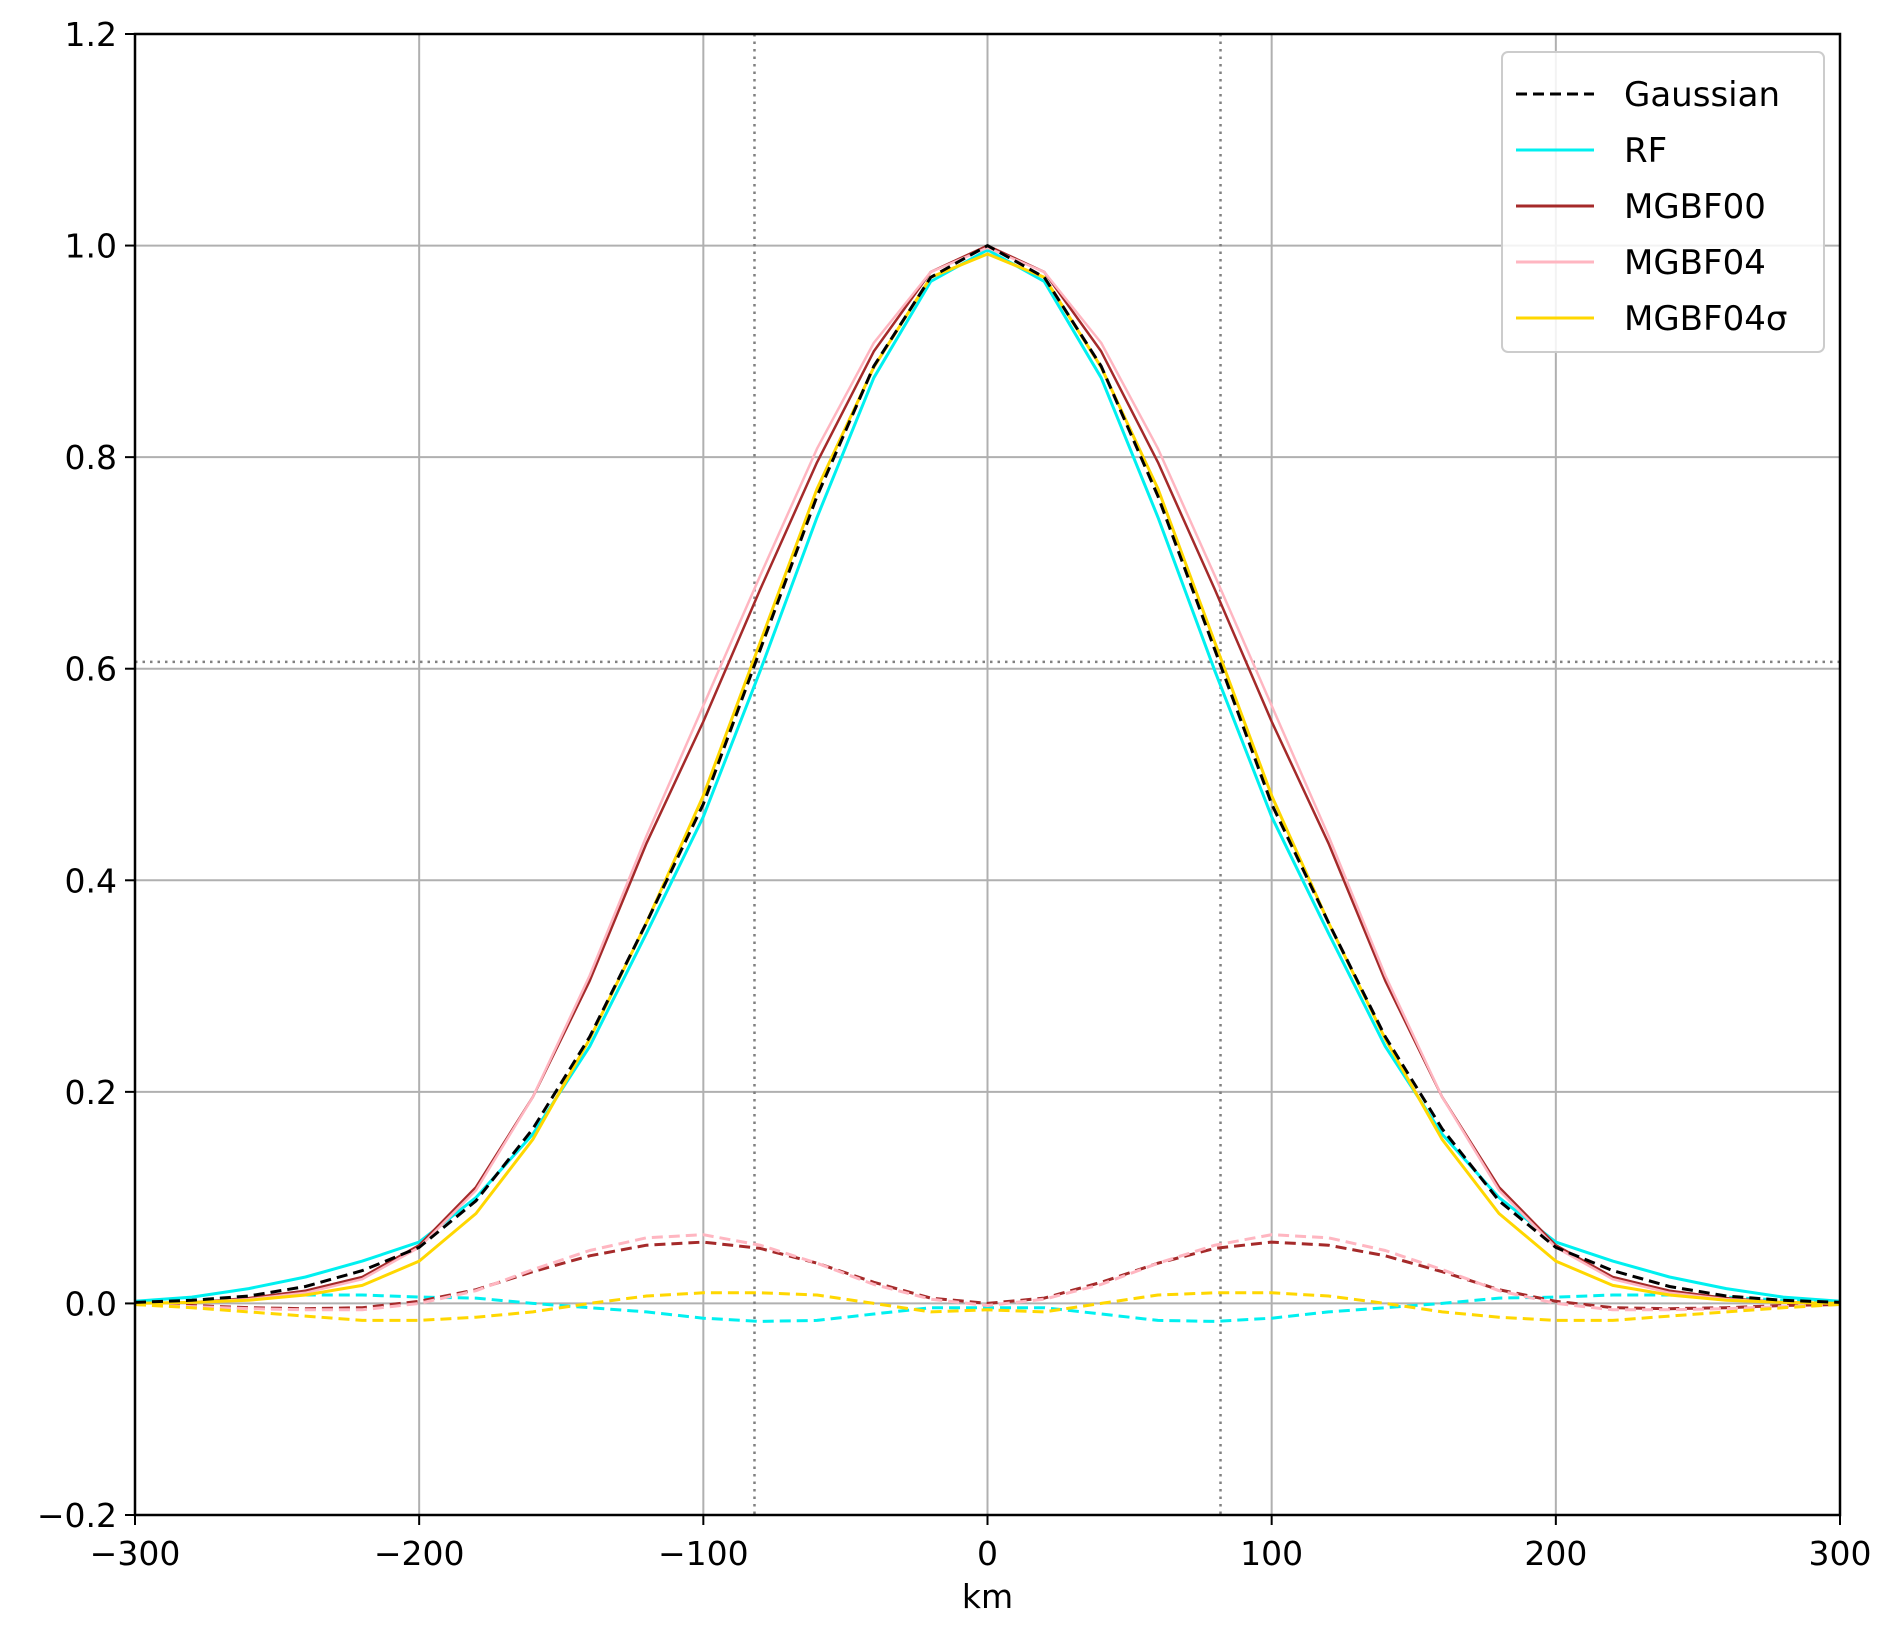 The height and width of the screenshot is (1641, 1892). Describe the element at coordinates (91, 880) in the screenshot. I see `y-tick-label: 0.4` at that location.